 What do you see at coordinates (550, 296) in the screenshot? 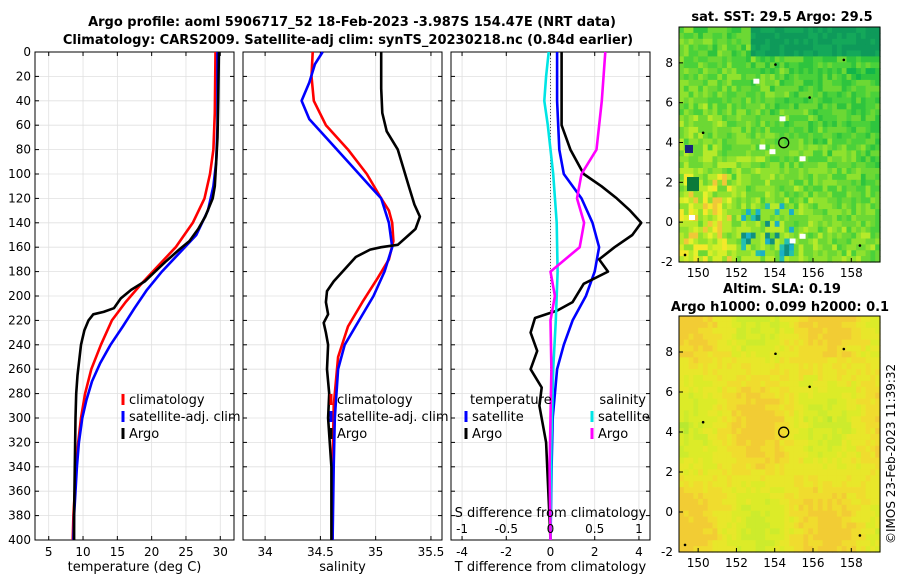
I see `diff-series-salinity-satellite` at bounding box center [550, 296].